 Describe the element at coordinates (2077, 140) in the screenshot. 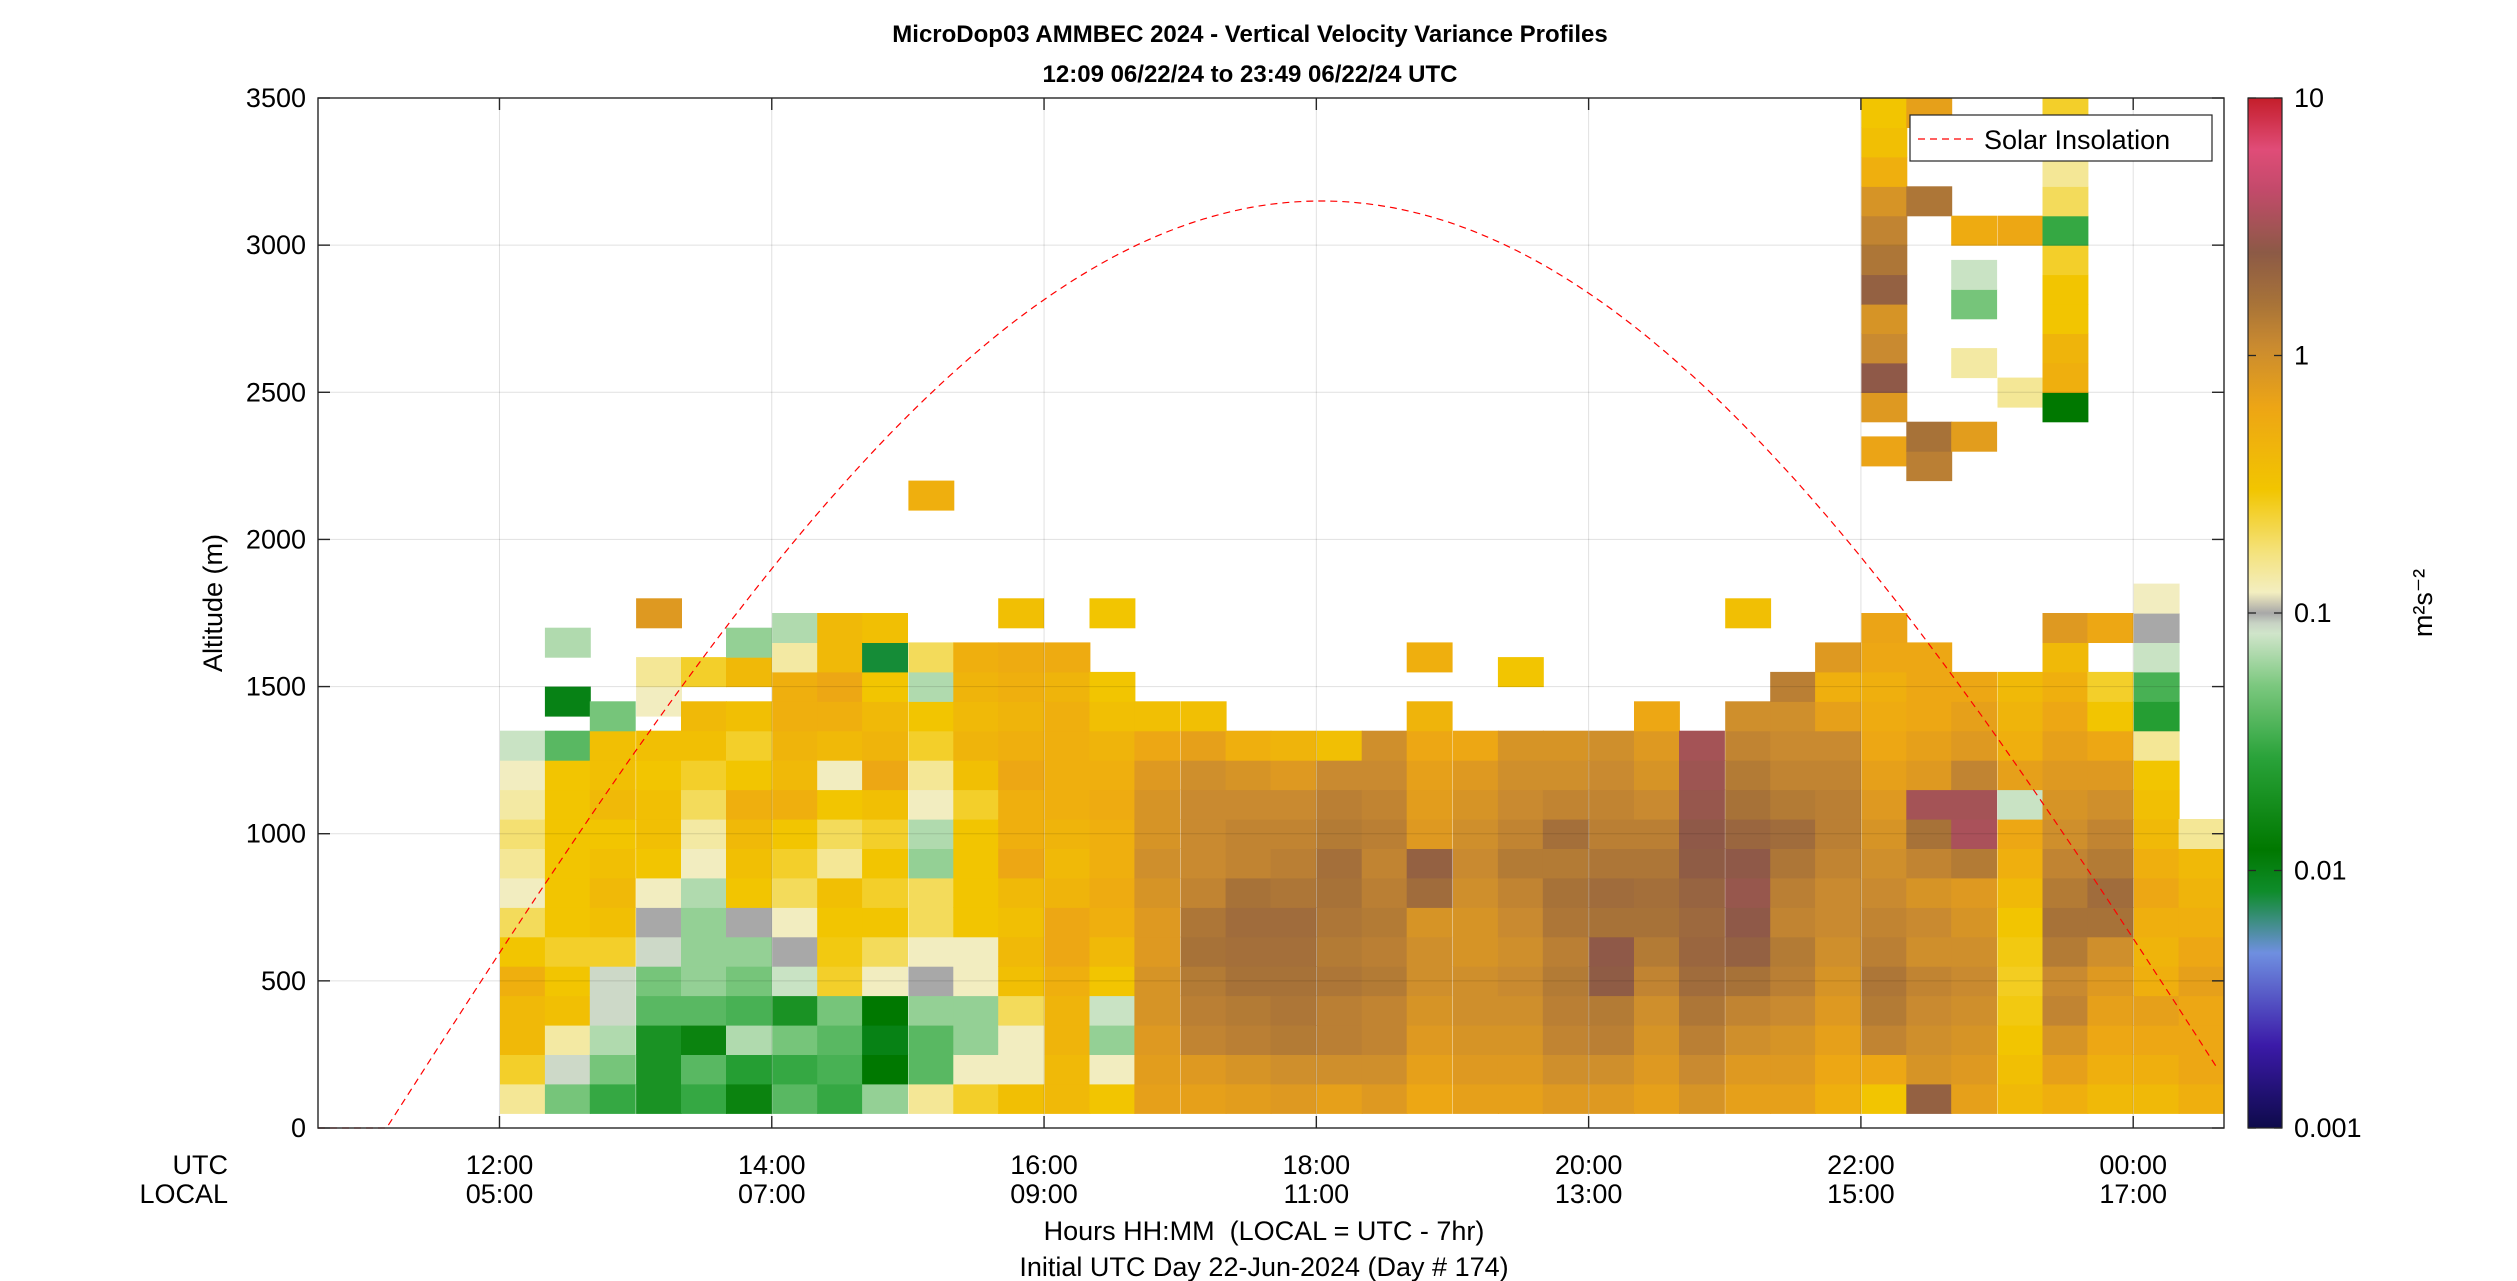

I see `legend-entry-label: Solar Insolation` at that location.